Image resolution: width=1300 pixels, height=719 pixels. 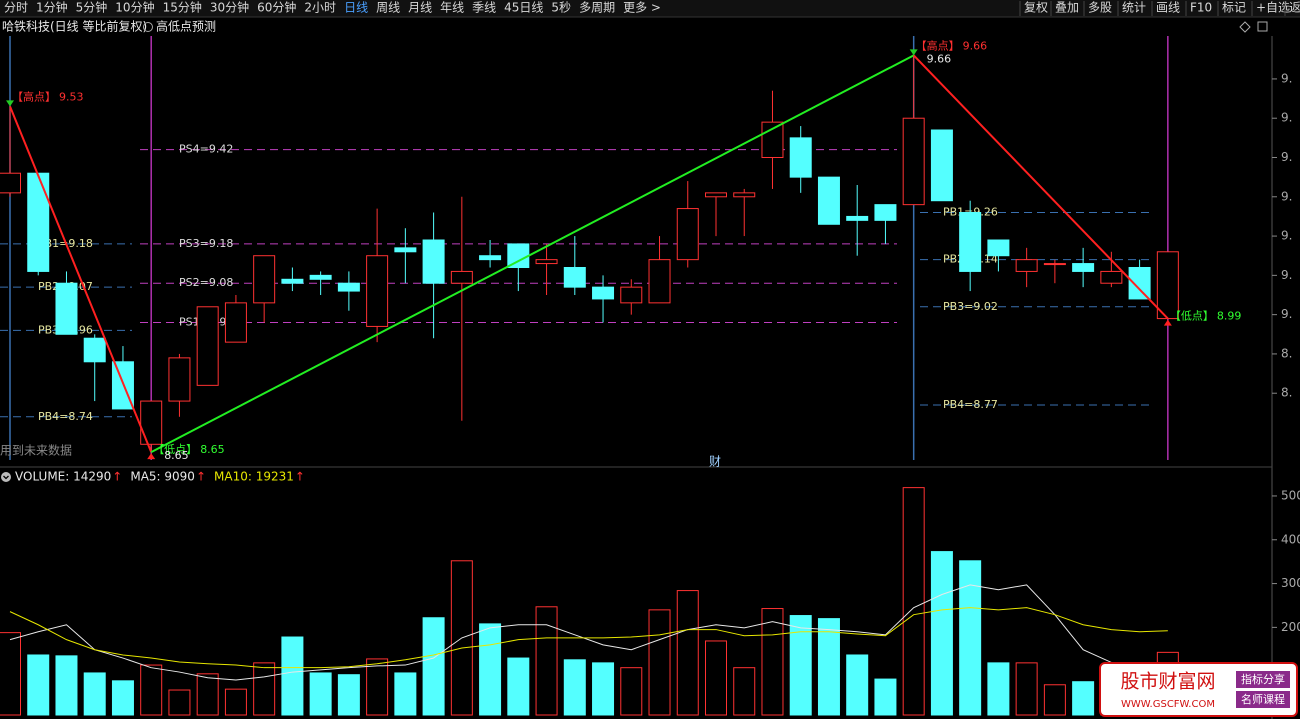 I want to click on legend-entry: MA5: 9090, so click(x=162, y=477).